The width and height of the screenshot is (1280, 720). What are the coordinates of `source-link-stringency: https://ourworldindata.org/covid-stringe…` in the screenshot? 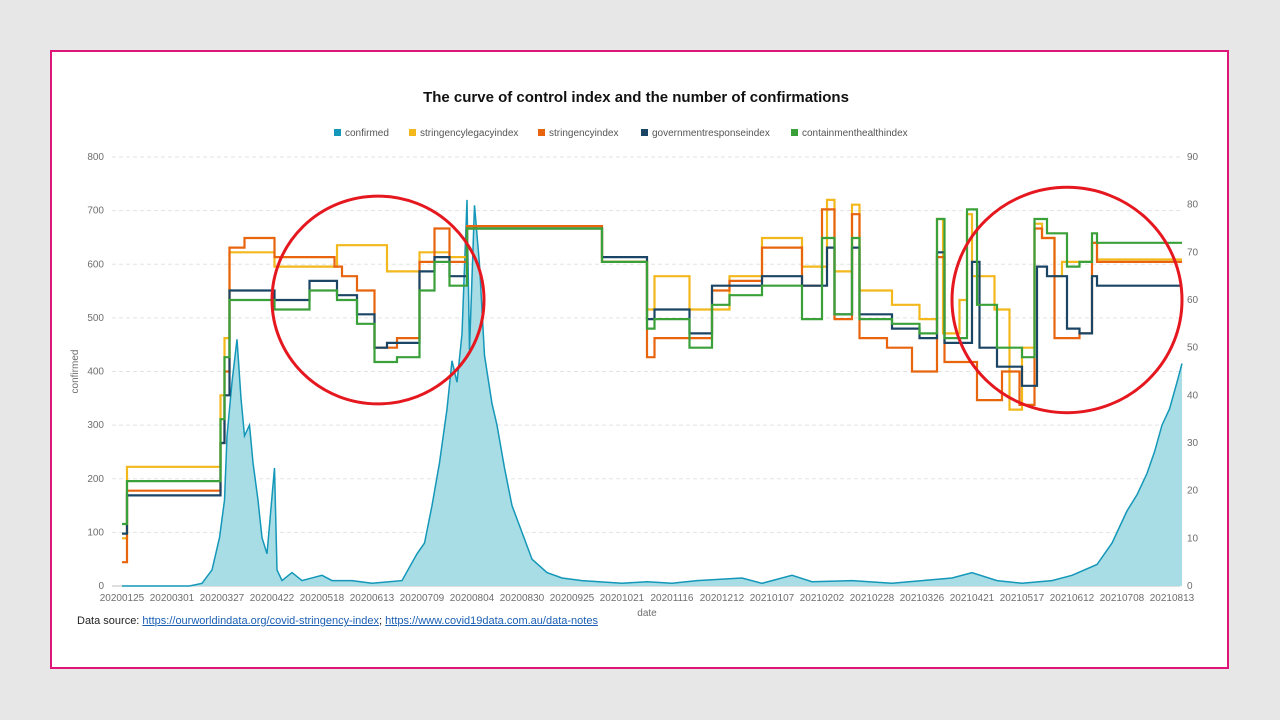 It's located at (261, 621).